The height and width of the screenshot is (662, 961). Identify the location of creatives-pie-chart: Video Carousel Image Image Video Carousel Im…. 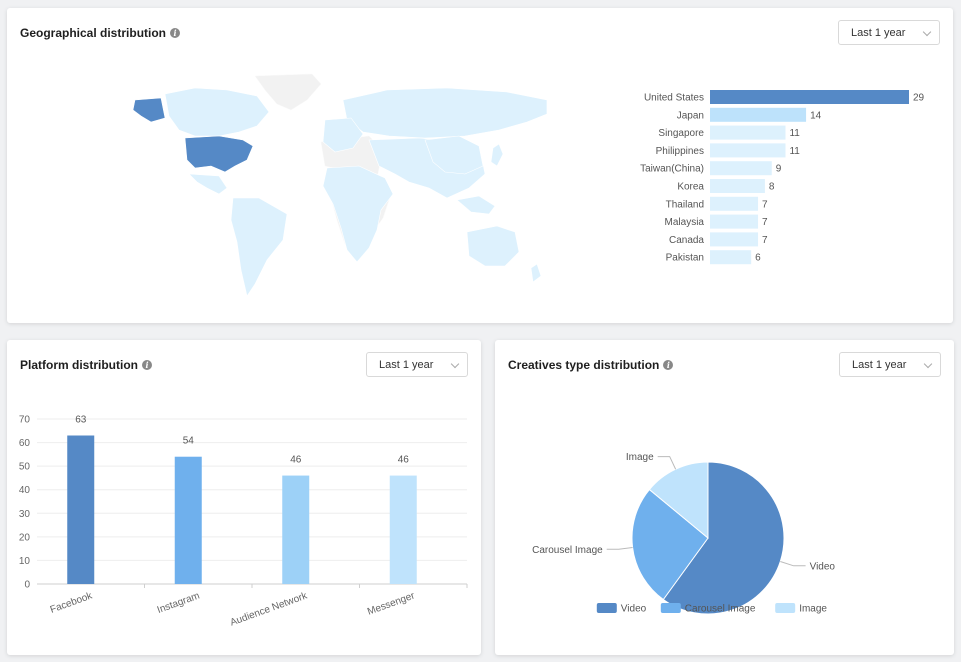
(684, 533).